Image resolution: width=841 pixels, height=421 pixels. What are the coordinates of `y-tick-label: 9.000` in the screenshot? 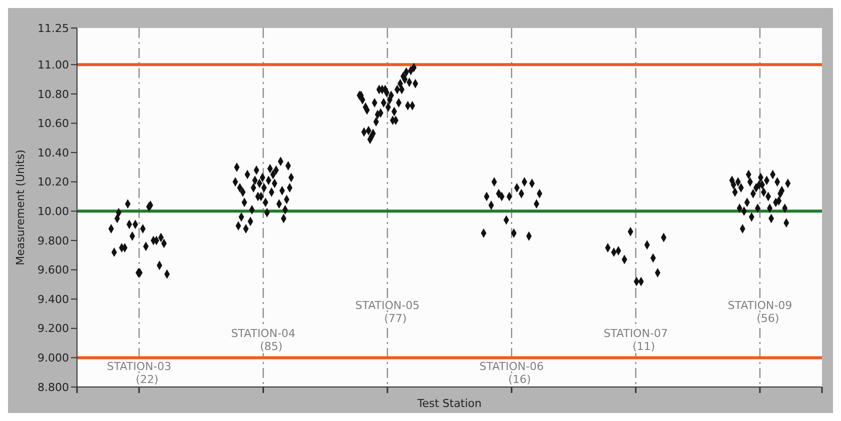 It's located at (53, 358).